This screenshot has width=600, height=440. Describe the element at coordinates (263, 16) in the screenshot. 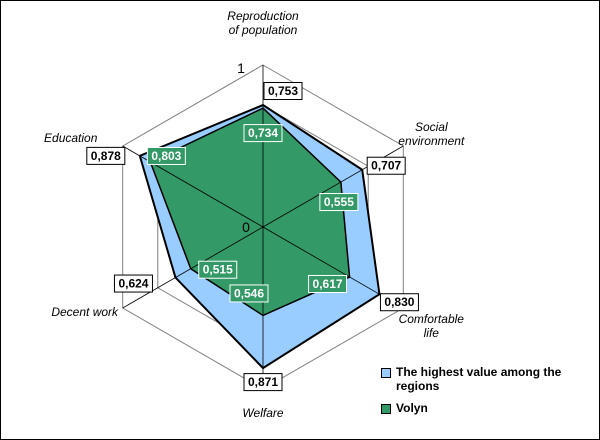

I see `axis-label-0-line-0: Reproduction` at that location.